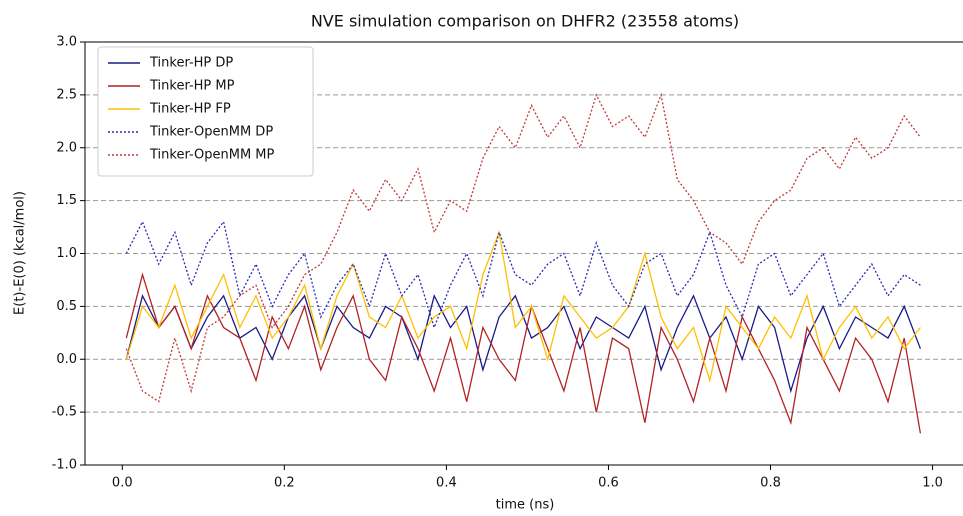  What do you see at coordinates (190, 109) in the screenshot?
I see `legend-label: Tinker-HP FP` at bounding box center [190, 109].